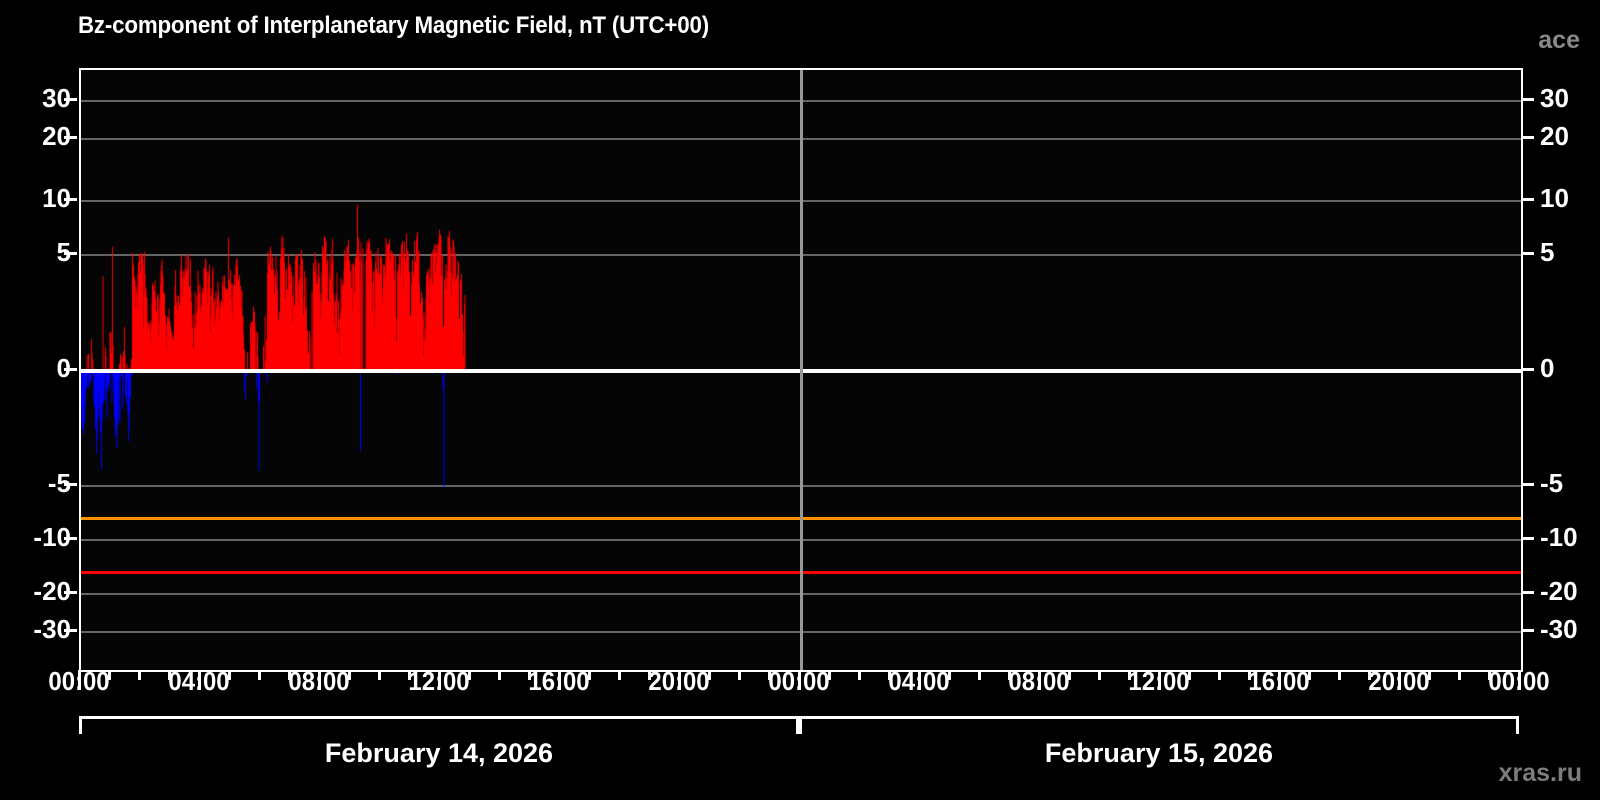  Describe the element at coordinates (589, 675) in the screenshot. I see `x-tickmark-h17` at that location.